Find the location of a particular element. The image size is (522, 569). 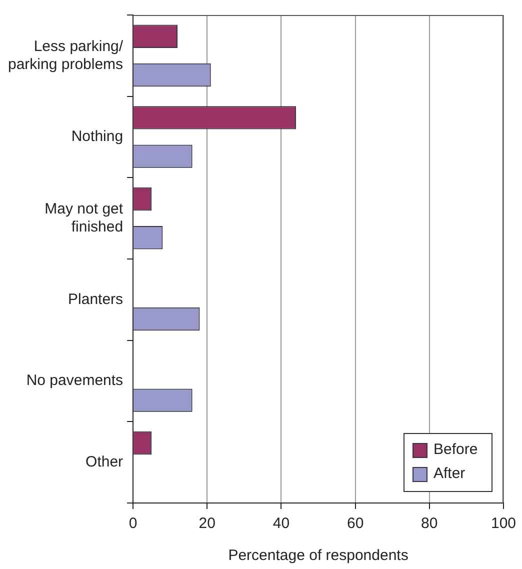

x-tick-label: 80 is located at coordinates (429, 523).